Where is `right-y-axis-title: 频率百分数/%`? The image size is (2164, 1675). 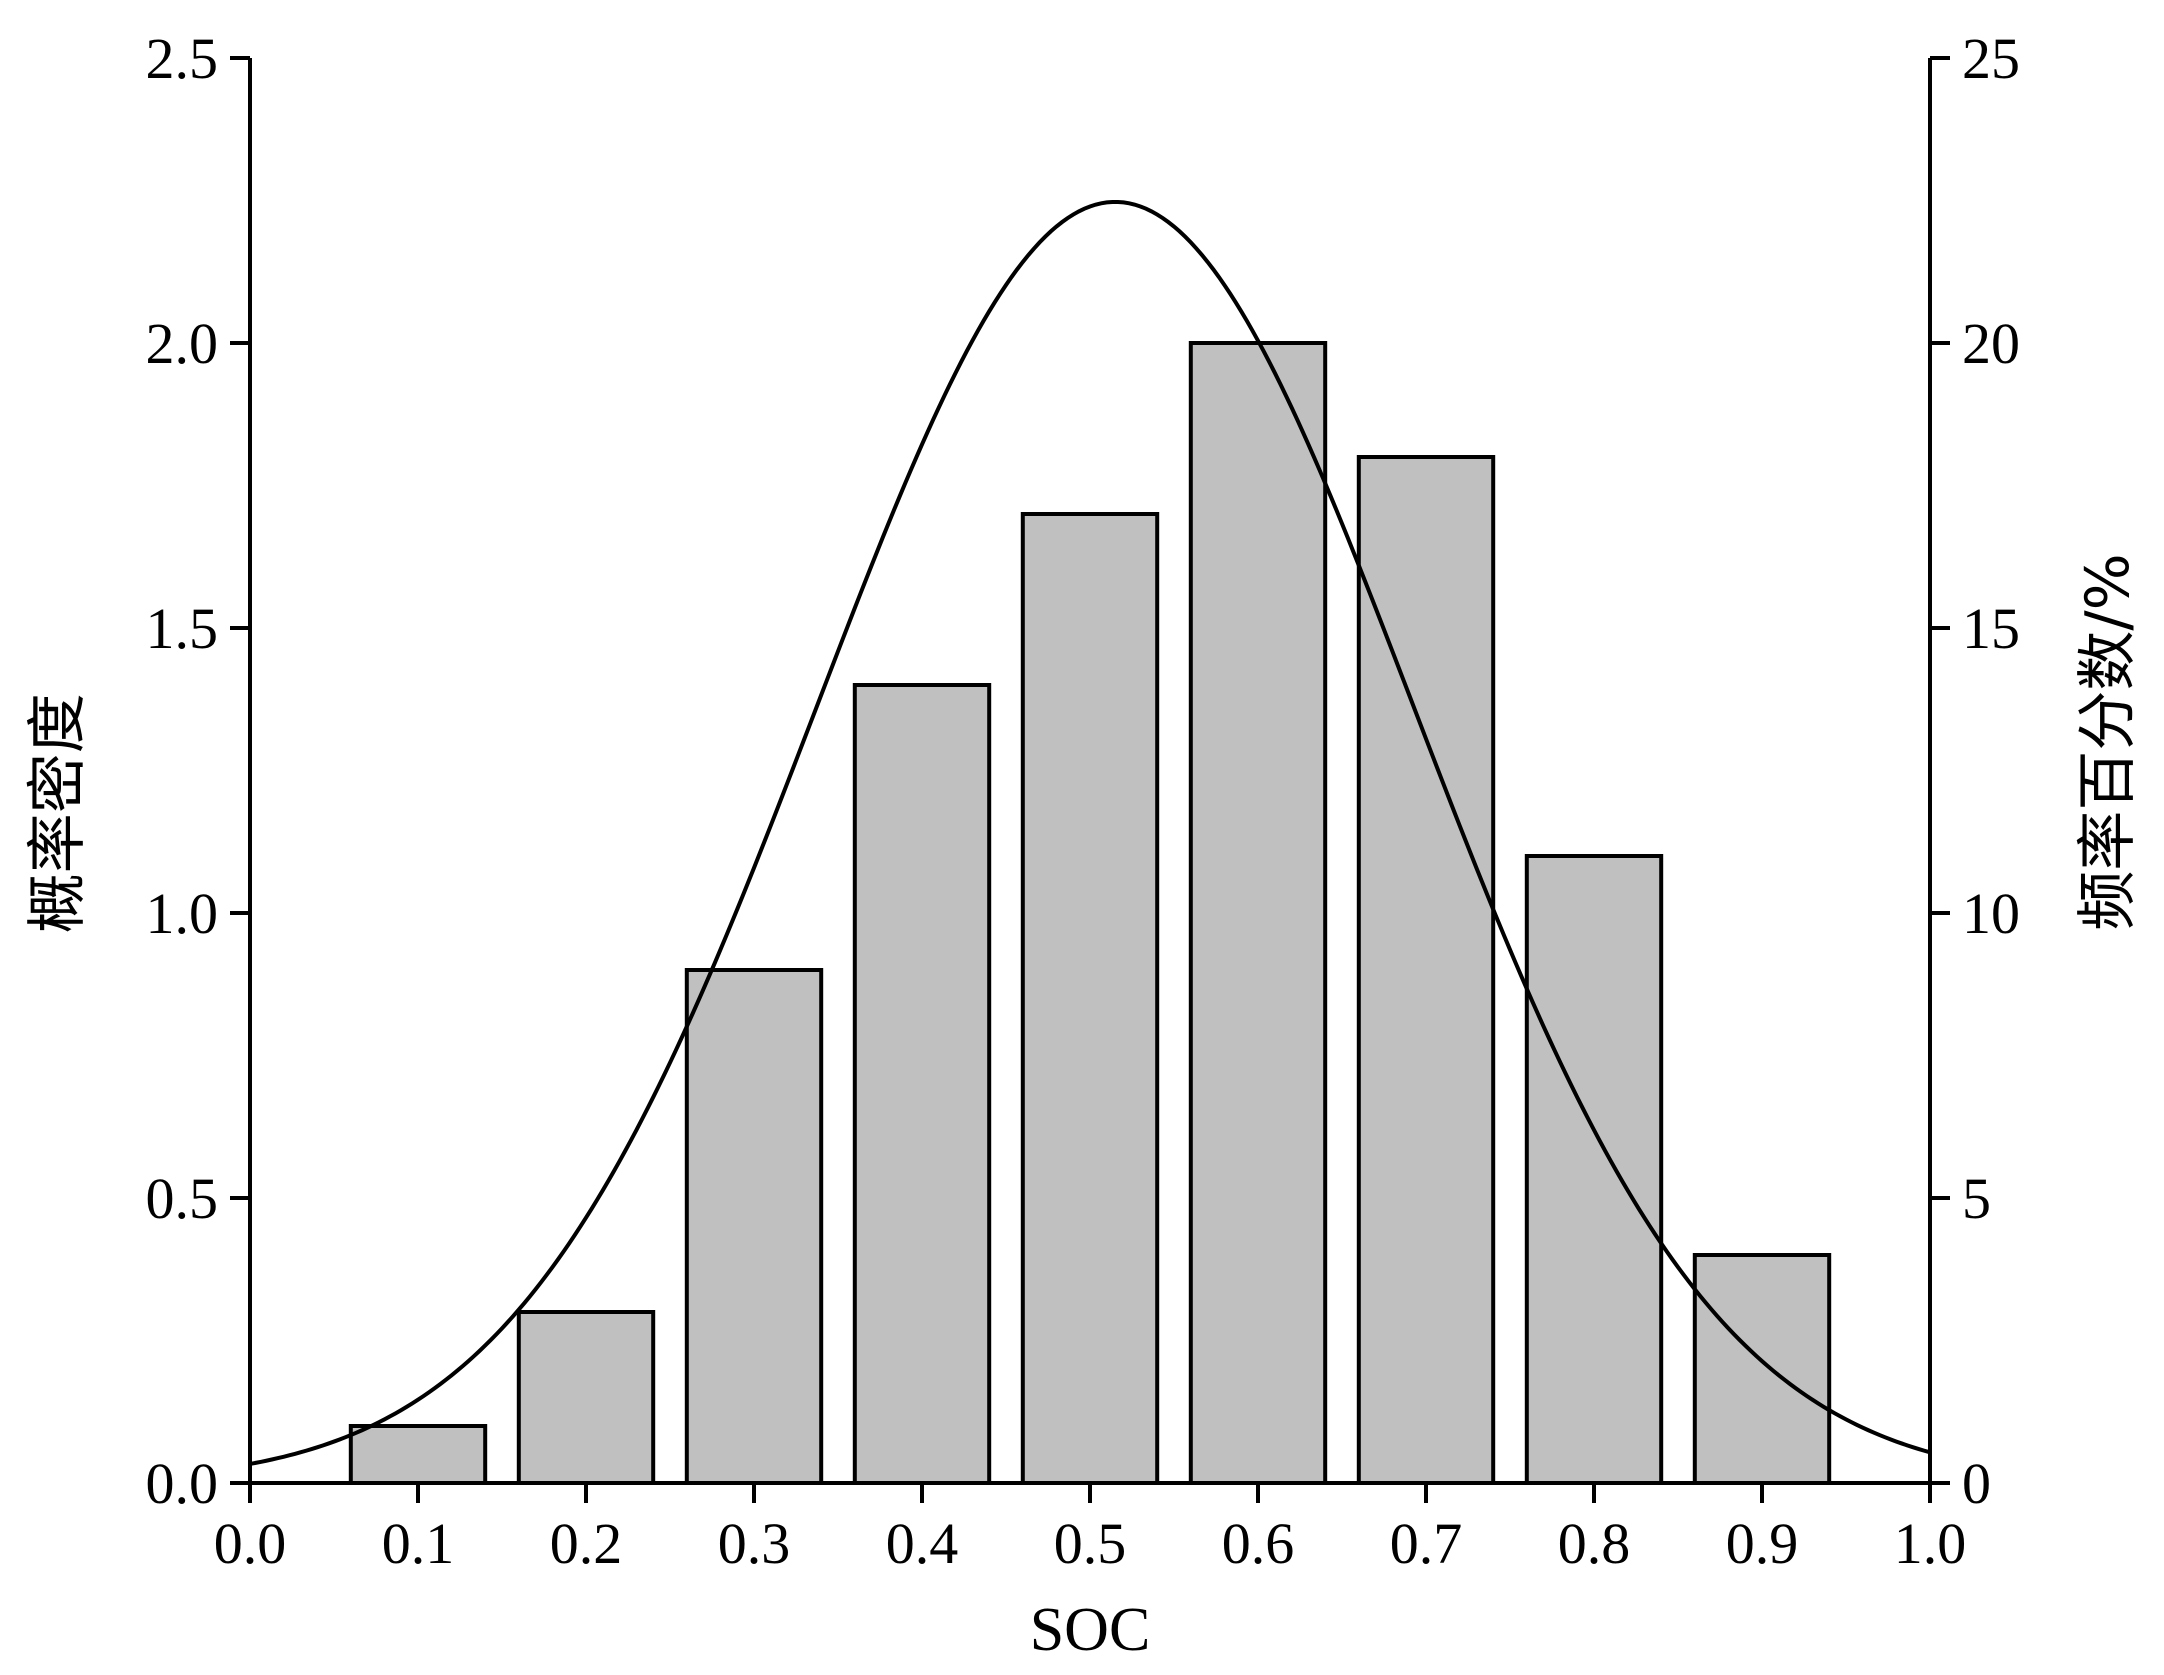 right-y-axis-title: 频率百分数/% is located at coordinates (2108, 741).